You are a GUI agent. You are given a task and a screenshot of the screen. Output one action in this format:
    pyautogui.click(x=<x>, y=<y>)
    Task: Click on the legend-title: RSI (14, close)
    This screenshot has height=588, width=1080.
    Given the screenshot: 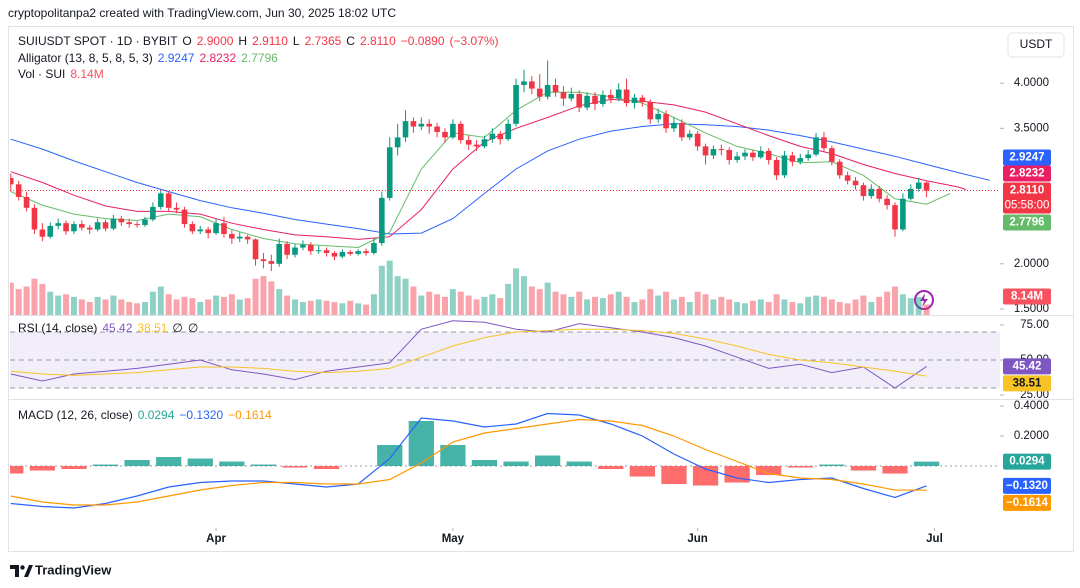 What is the action you would take?
    pyautogui.click(x=57, y=328)
    